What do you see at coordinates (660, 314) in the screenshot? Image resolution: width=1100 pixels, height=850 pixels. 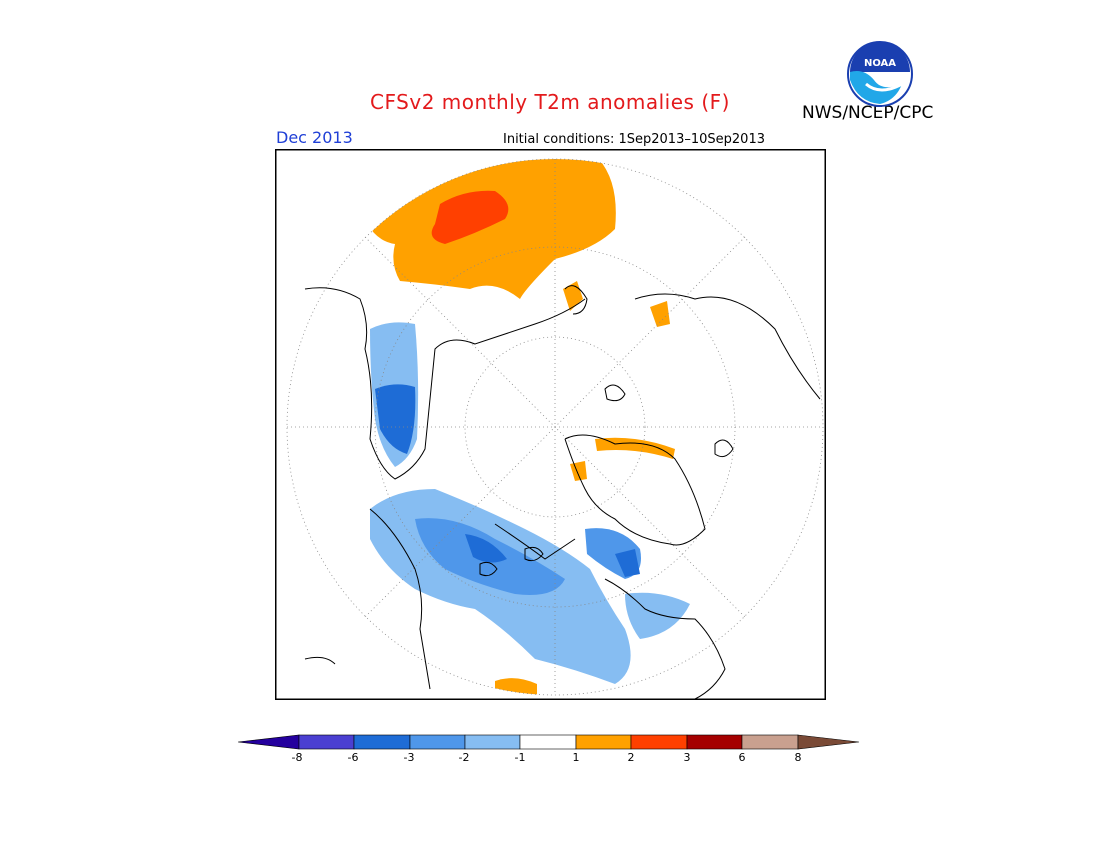 I see `warm-anomaly-greenland-edge` at bounding box center [660, 314].